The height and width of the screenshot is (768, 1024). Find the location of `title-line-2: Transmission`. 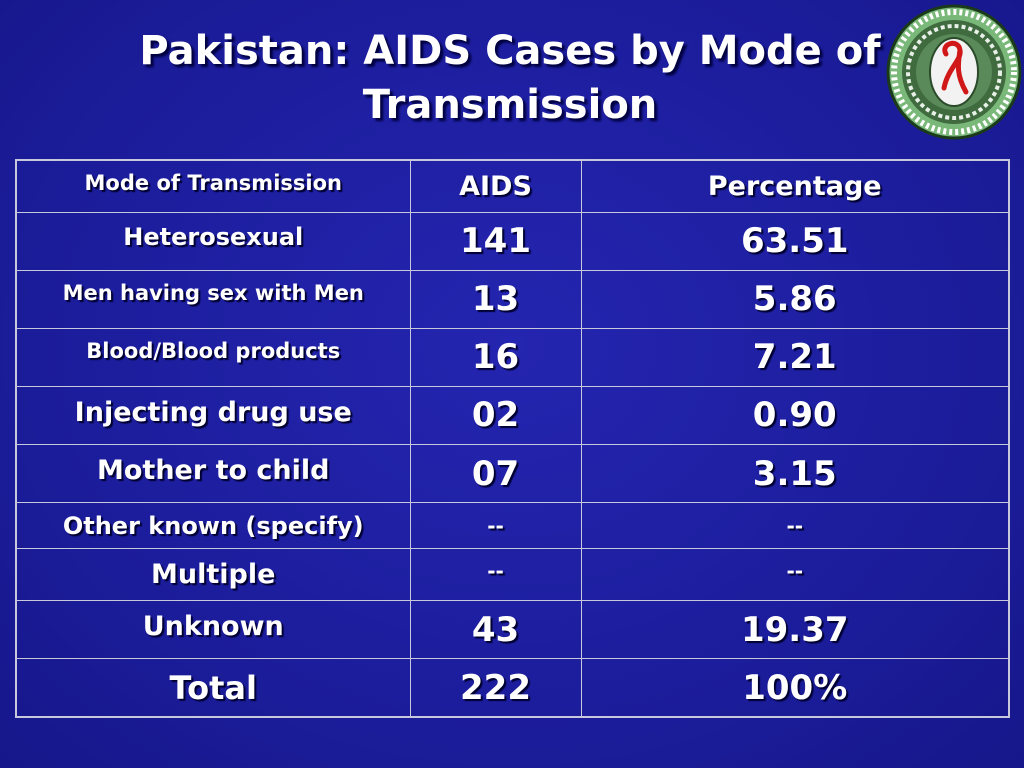

title-line-2: Transmission is located at coordinates (510, 105).